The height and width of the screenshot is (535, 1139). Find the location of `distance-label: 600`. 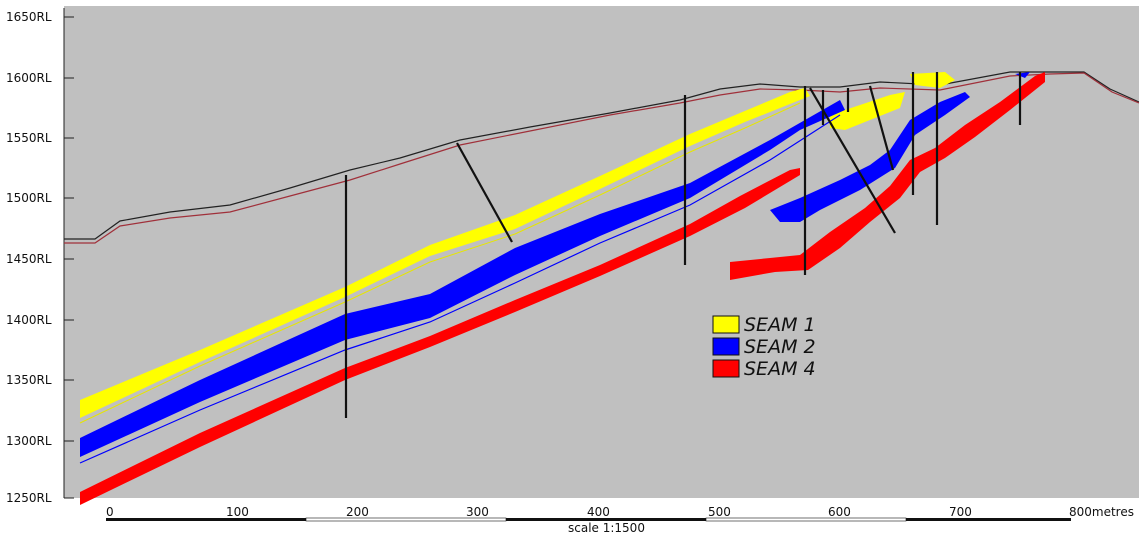

distance-label: 600 is located at coordinates (839, 512).